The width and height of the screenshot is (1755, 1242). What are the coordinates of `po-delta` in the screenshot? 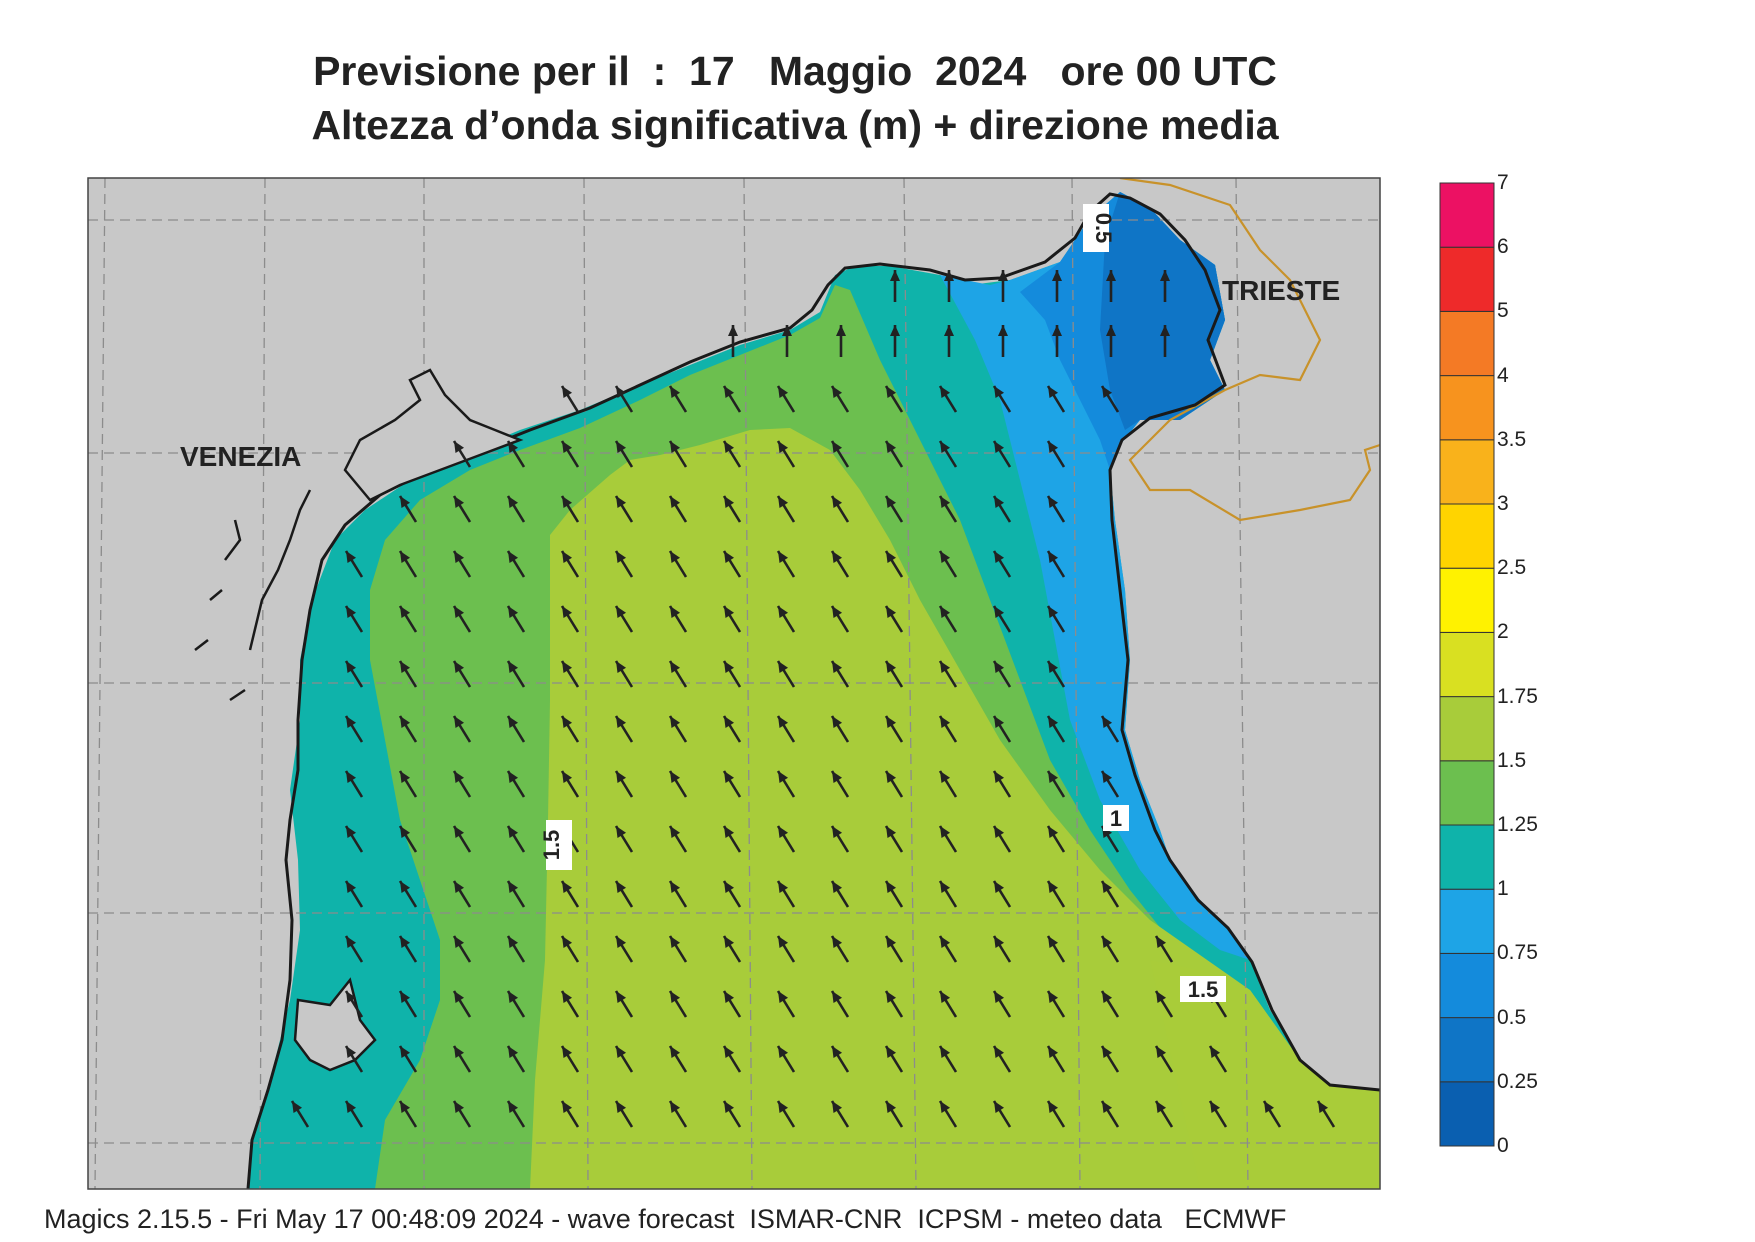 It's located at (335, 1024).